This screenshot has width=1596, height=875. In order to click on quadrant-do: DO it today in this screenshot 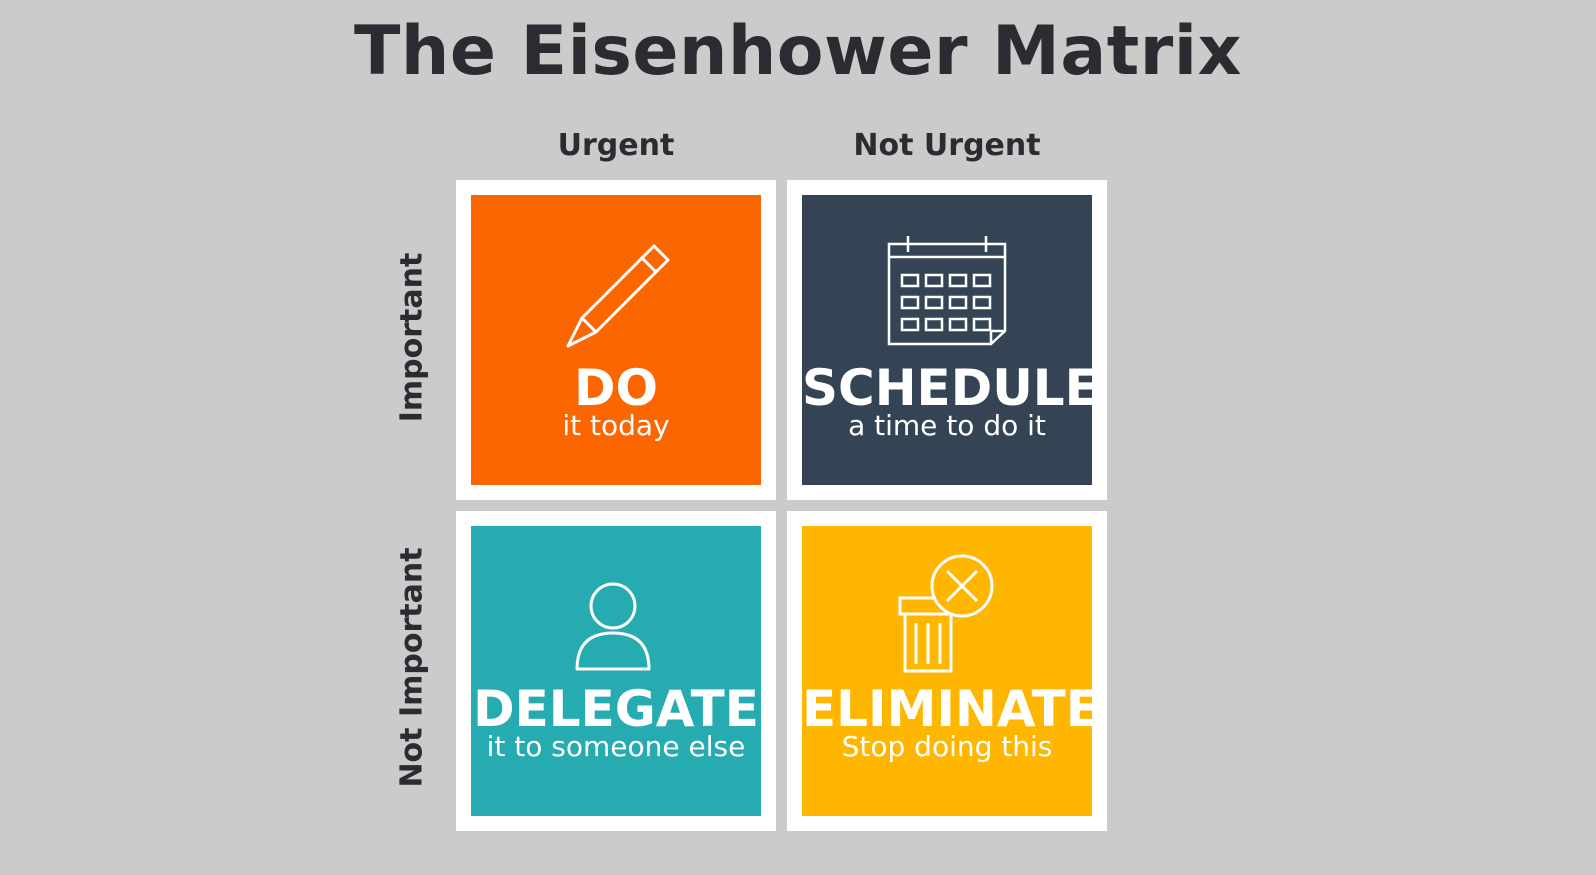, I will do `click(616, 340)`.